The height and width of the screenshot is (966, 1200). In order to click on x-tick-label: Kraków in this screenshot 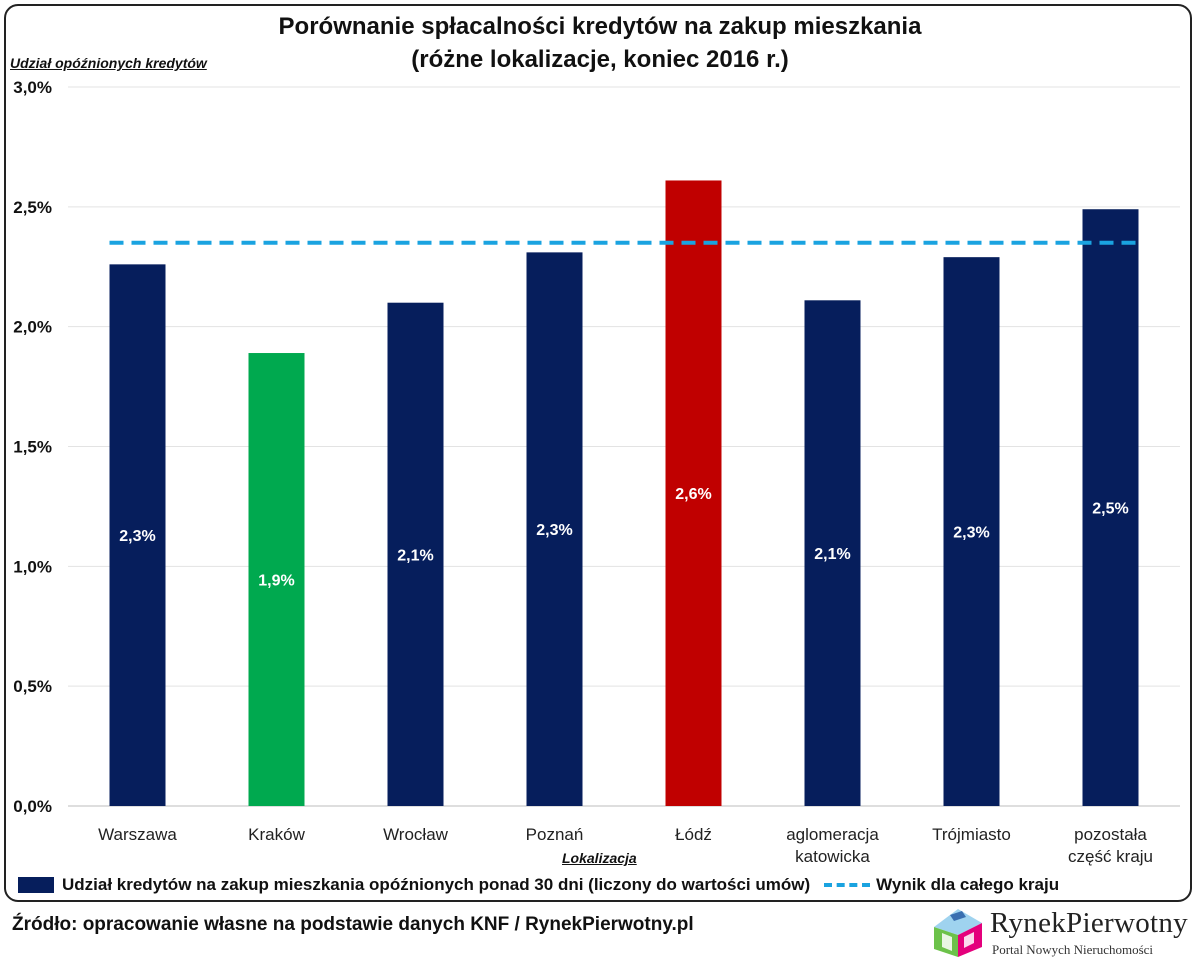, I will do `click(276, 834)`.